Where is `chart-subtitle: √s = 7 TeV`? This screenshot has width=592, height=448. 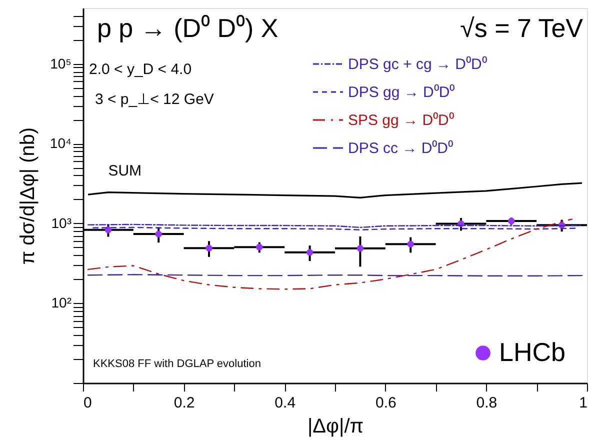
chart-subtitle: √s = 7 TeV is located at coordinates (522, 28).